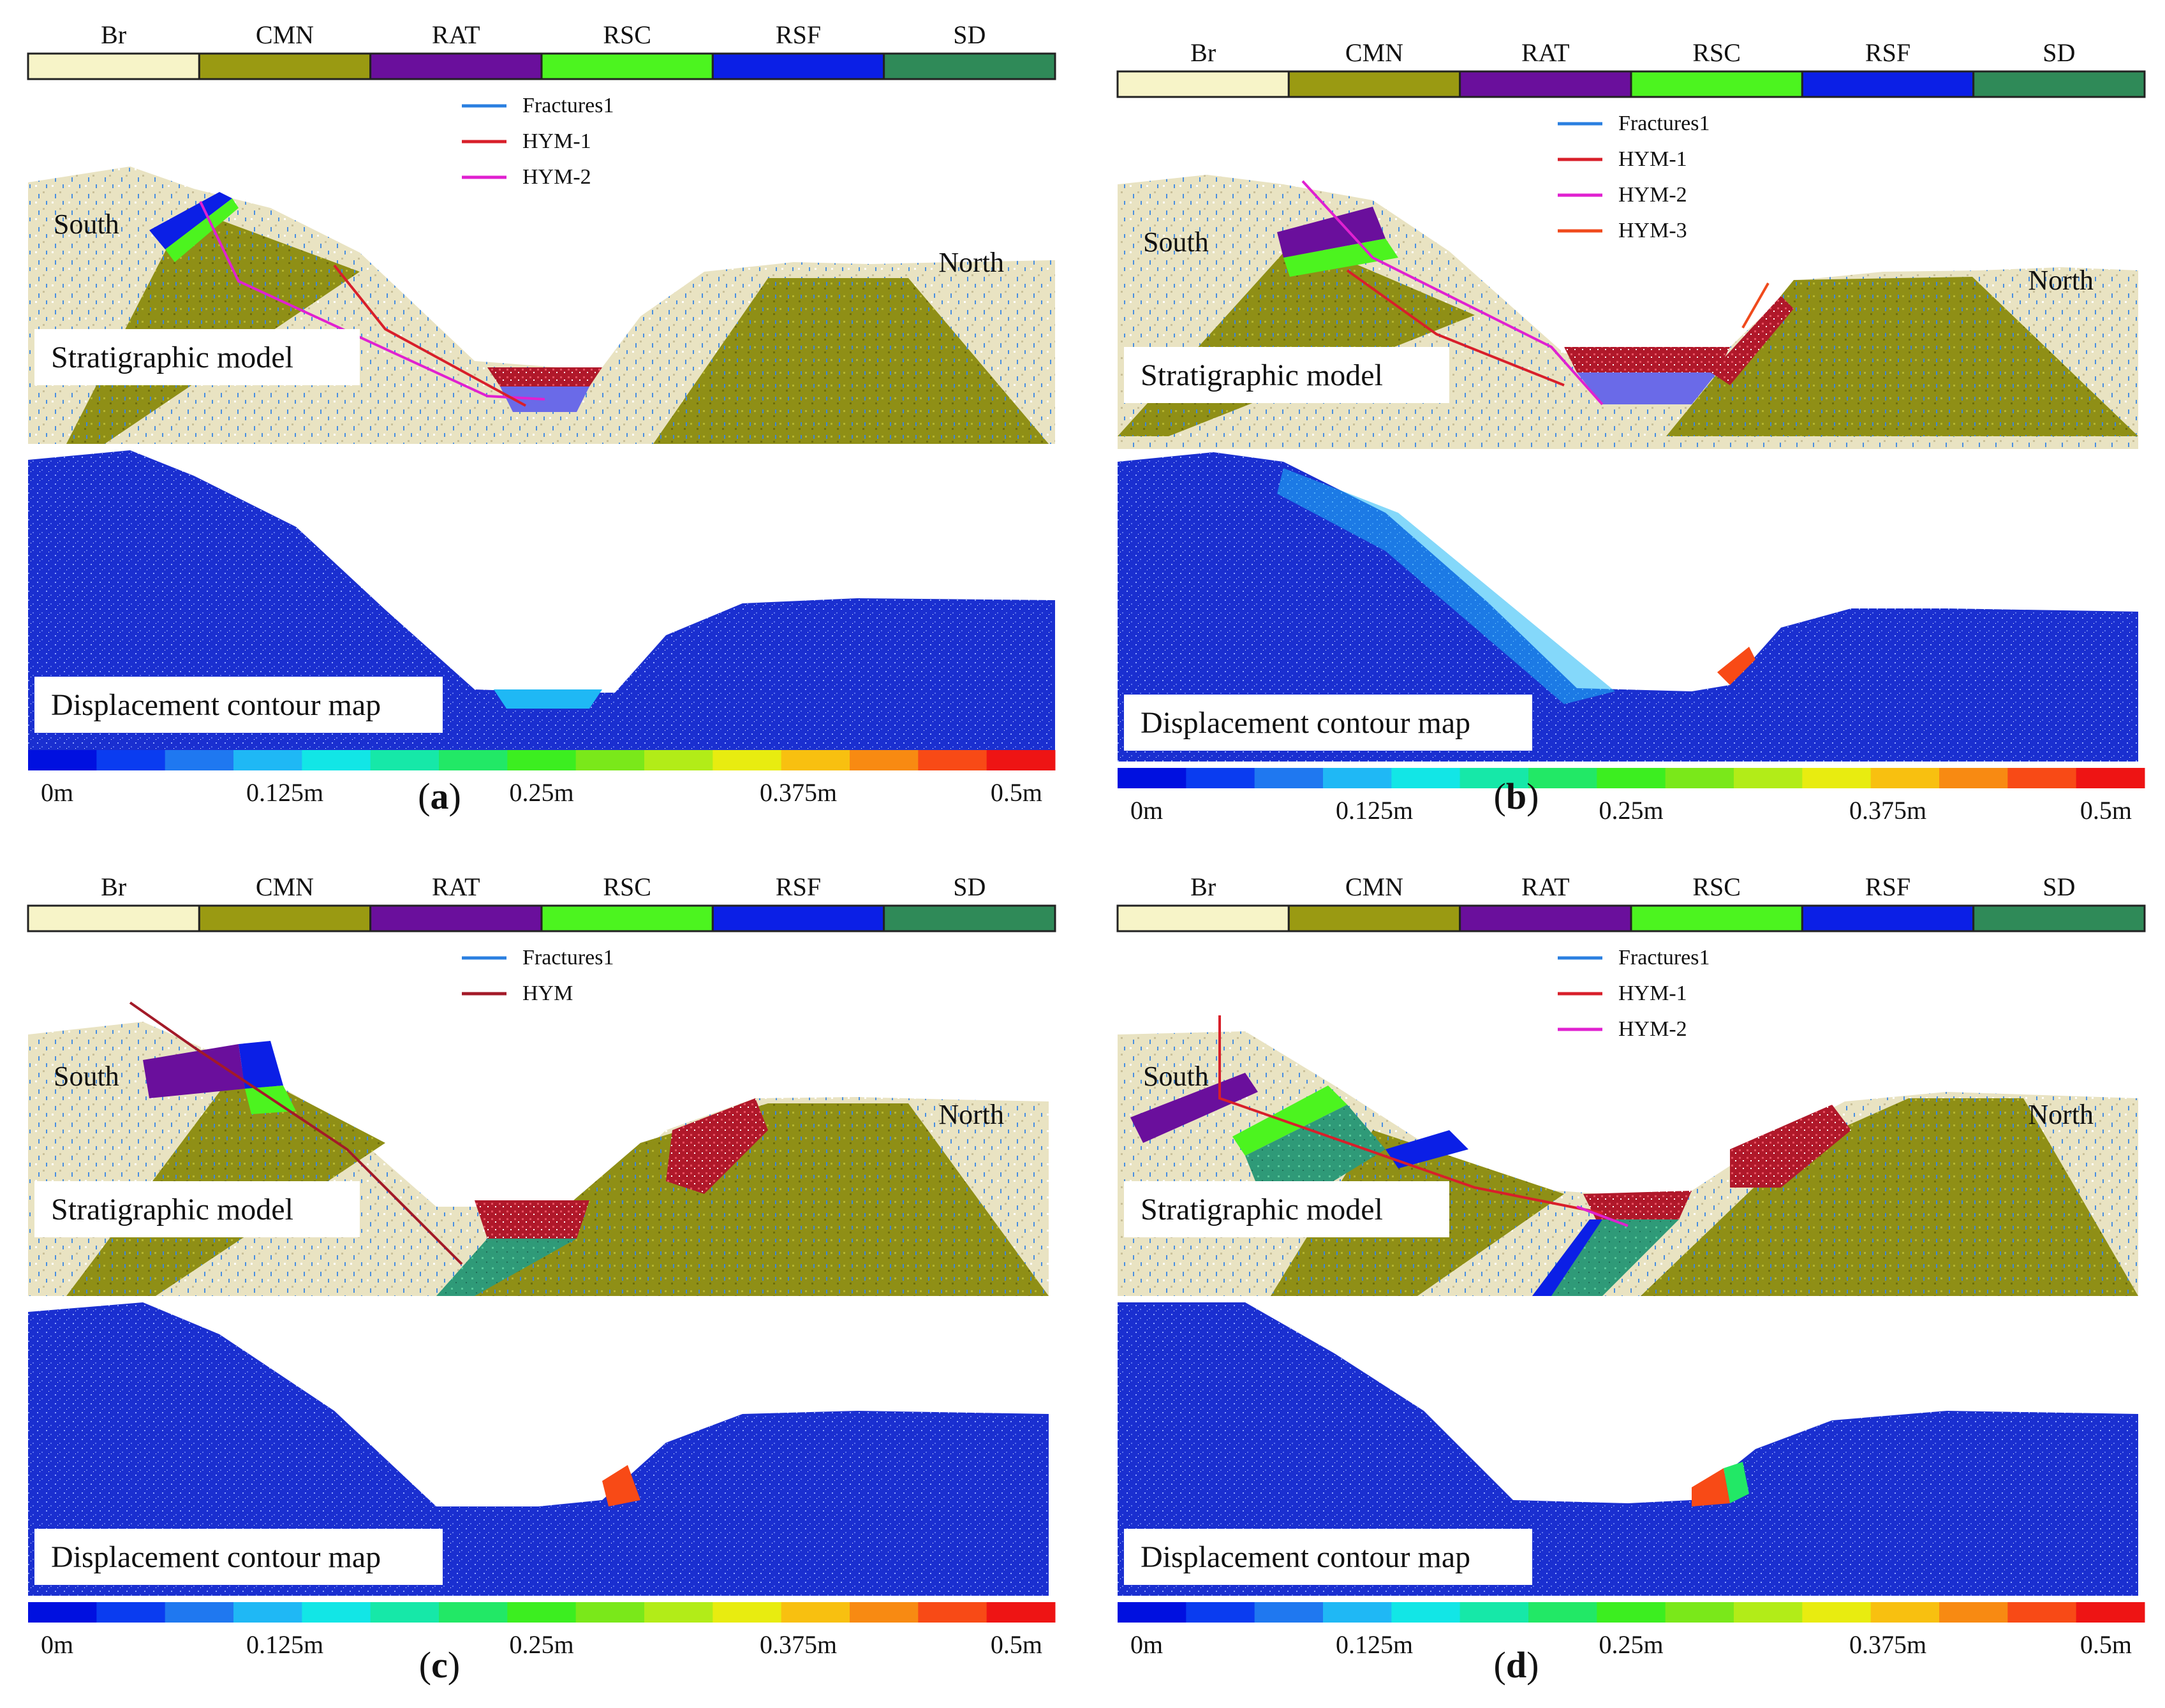  Describe the element at coordinates (1533, 1665) in the screenshot. I see `caption-close: )` at that location.